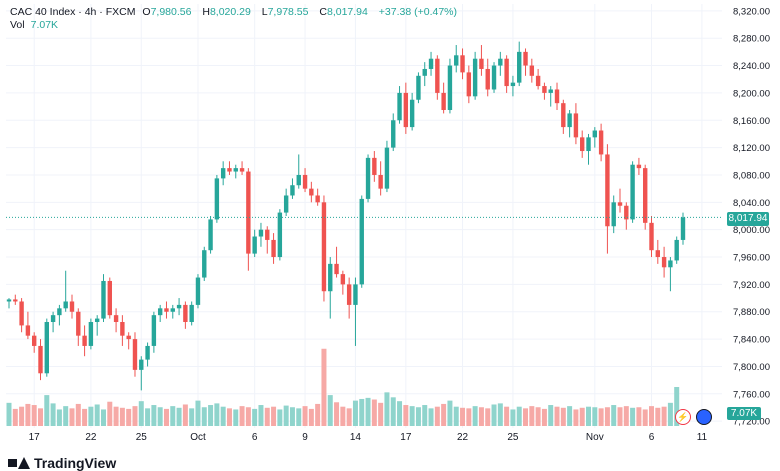 The image size is (780, 471). What do you see at coordinates (73, 12) in the screenshot?
I see `symbol-label: CAC 40 Index · 4h · FXCM` at bounding box center [73, 12].